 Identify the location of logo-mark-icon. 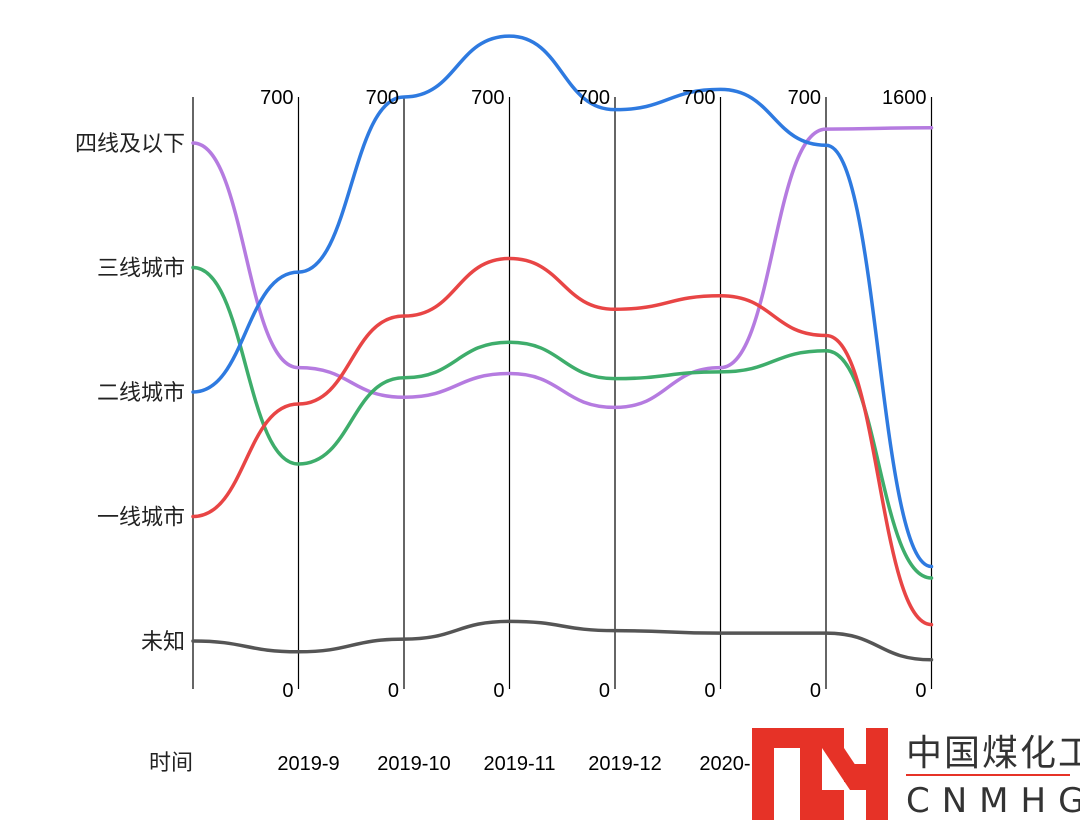
(820, 774).